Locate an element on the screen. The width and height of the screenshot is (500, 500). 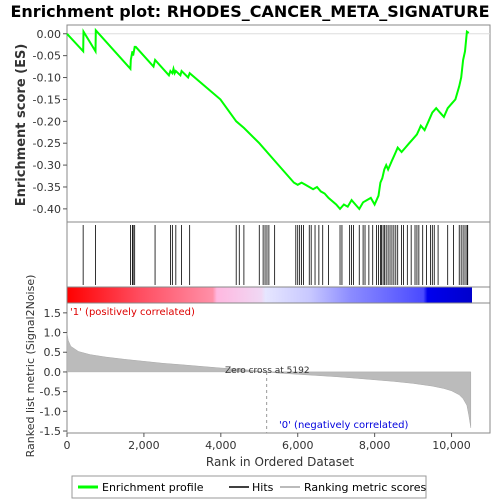
es-y-tick-label: -0.20 is located at coordinates (47, 121).